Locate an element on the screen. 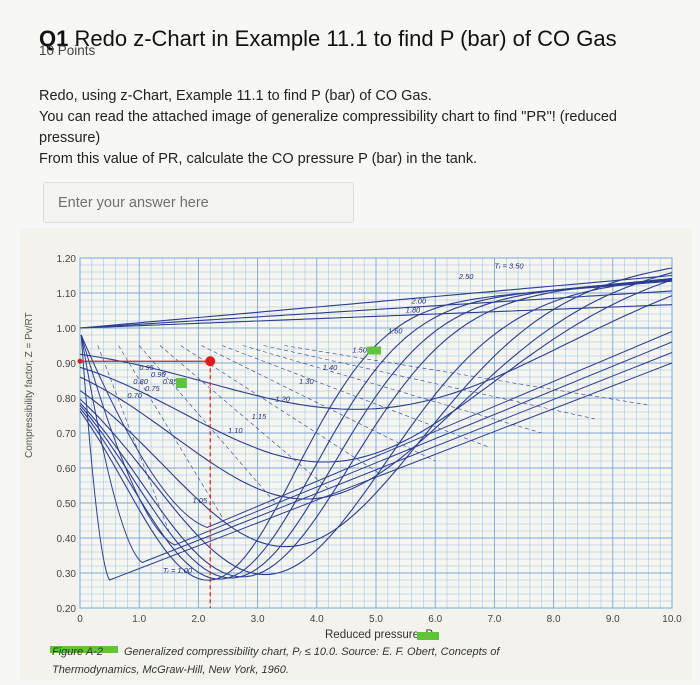 The width and height of the screenshot is (700, 685). x-tick-label: 4.0 is located at coordinates (317, 619).